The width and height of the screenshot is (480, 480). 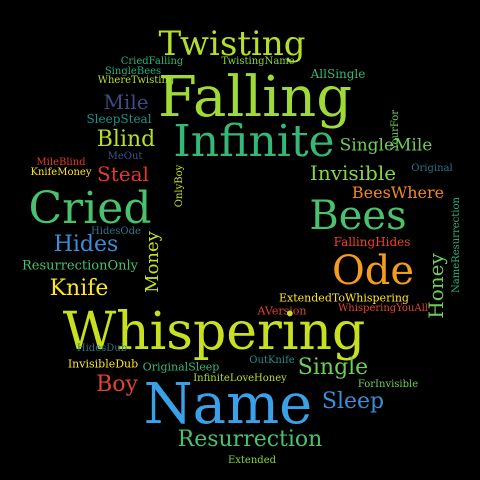 I want to click on word-whisperingyouall: WhisperingYouAll, so click(x=383, y=308).